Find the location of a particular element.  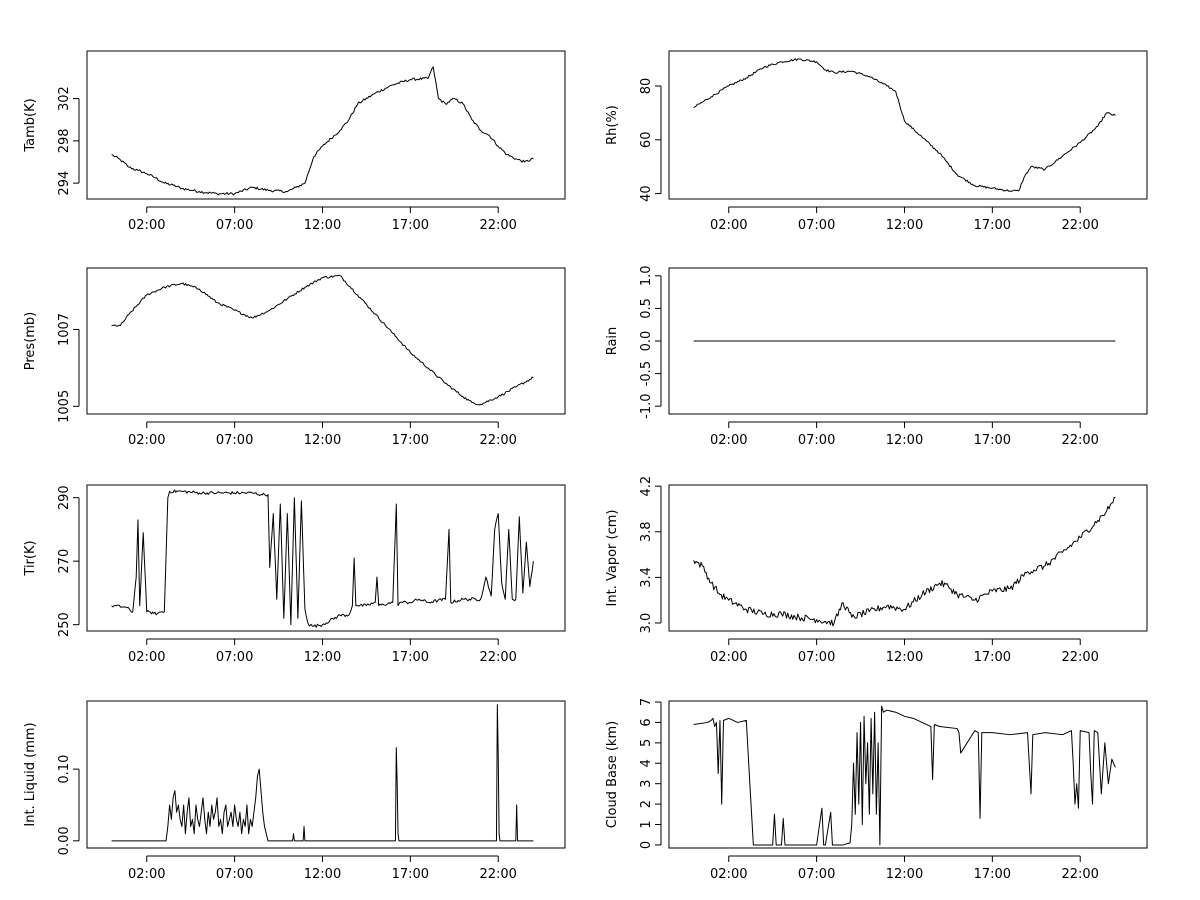

rain-x-tick-label: 07:00 is located at coordinates (816, 440).